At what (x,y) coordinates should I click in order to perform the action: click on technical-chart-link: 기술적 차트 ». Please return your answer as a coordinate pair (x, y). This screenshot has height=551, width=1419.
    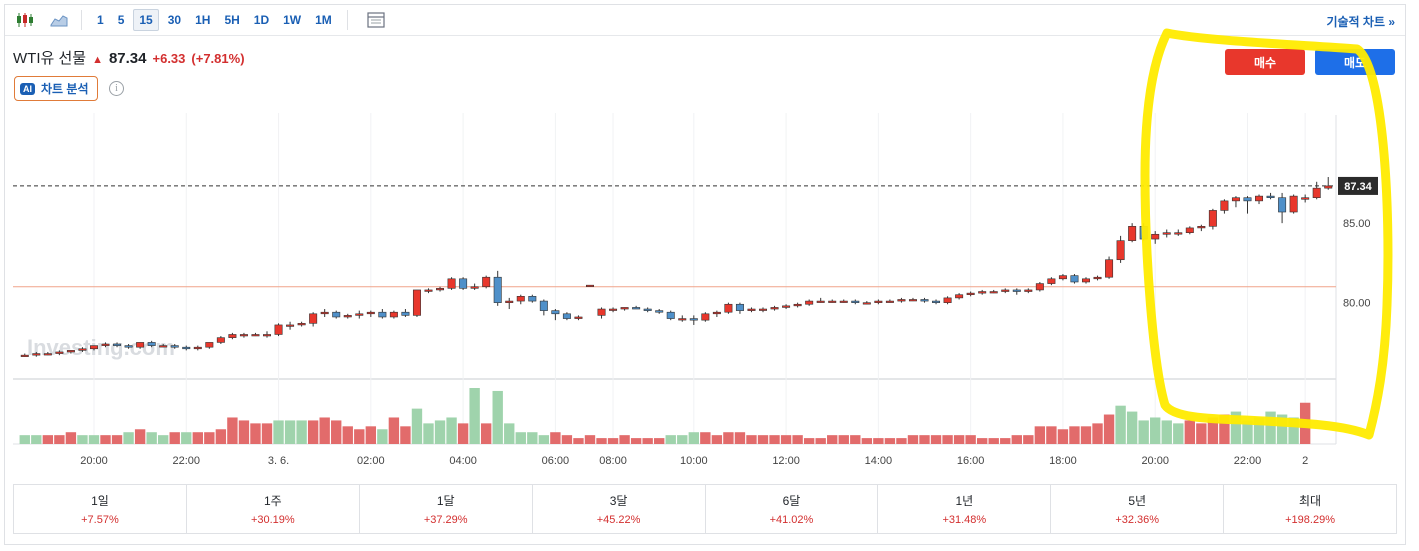
    Looking at the image, I should click on (1360, 22).